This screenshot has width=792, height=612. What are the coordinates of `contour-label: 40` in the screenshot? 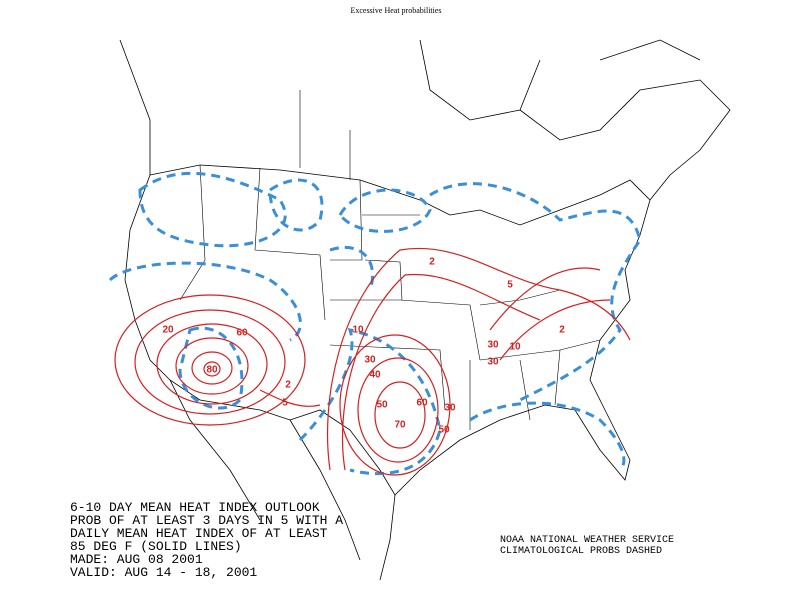 It's located at (375, 375).